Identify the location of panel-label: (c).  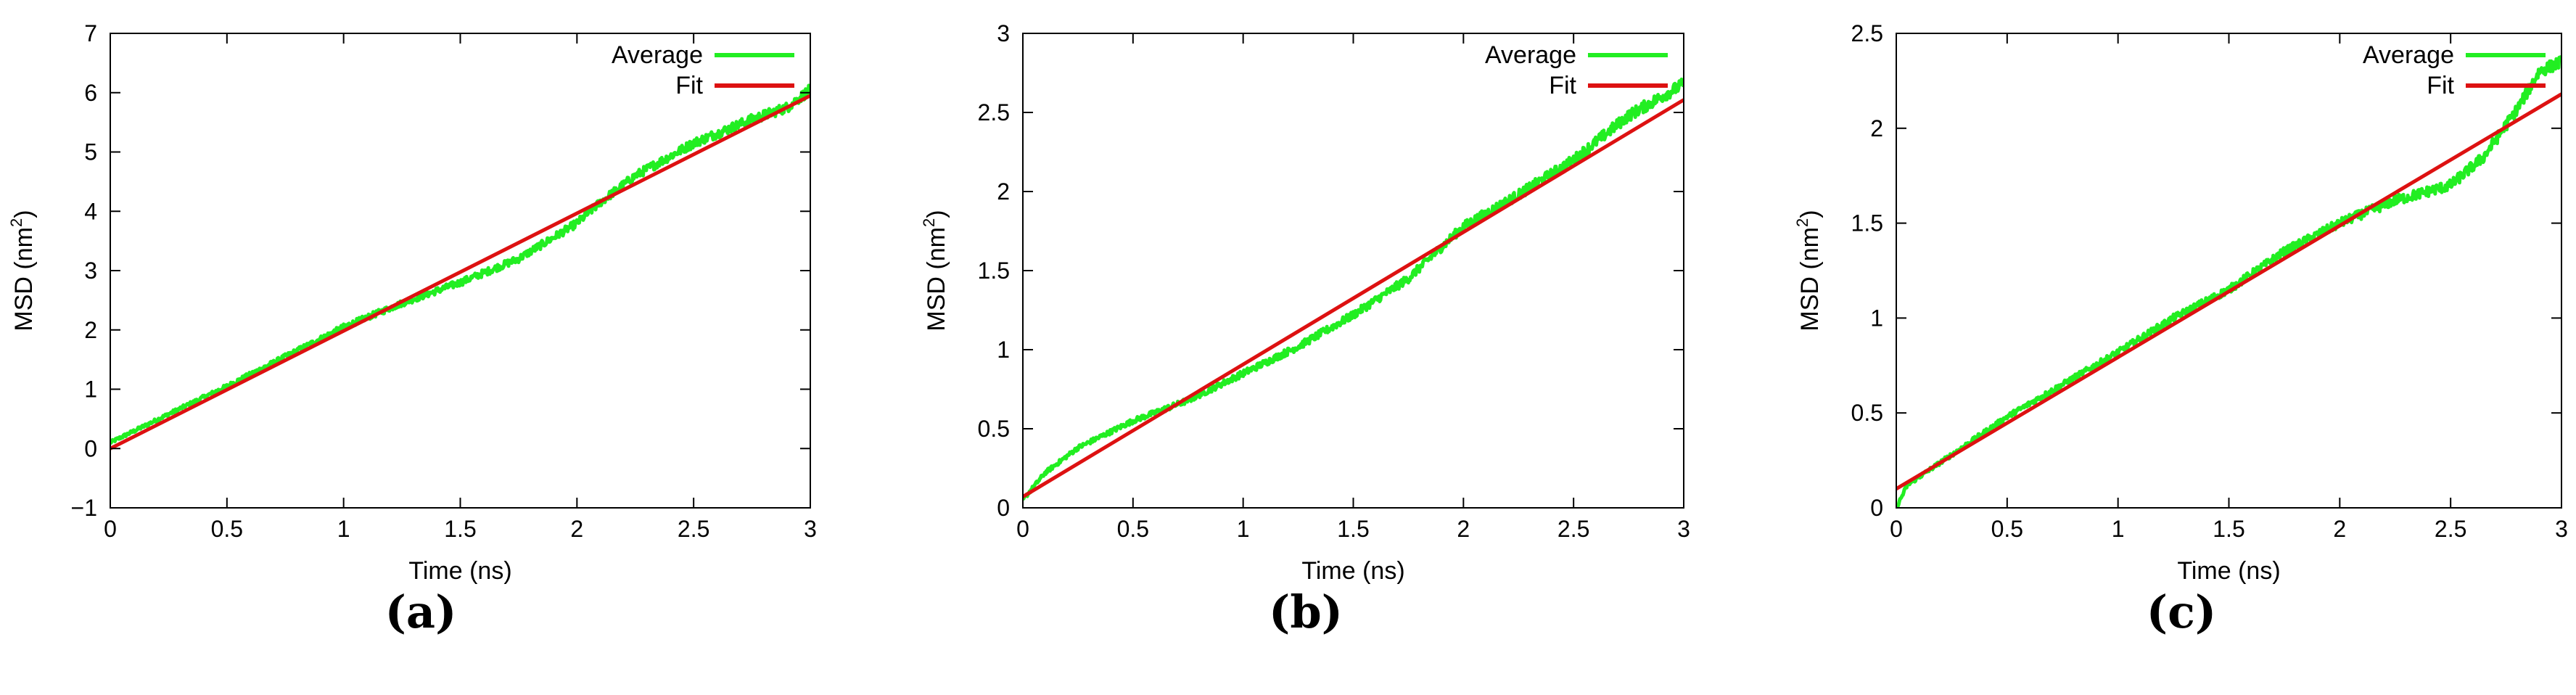
(2181, 611).